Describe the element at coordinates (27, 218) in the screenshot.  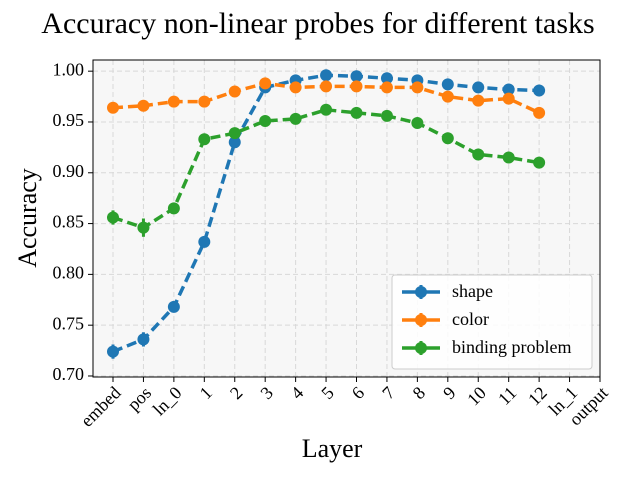
I see `y-axis-label: Accuracy` at that location.